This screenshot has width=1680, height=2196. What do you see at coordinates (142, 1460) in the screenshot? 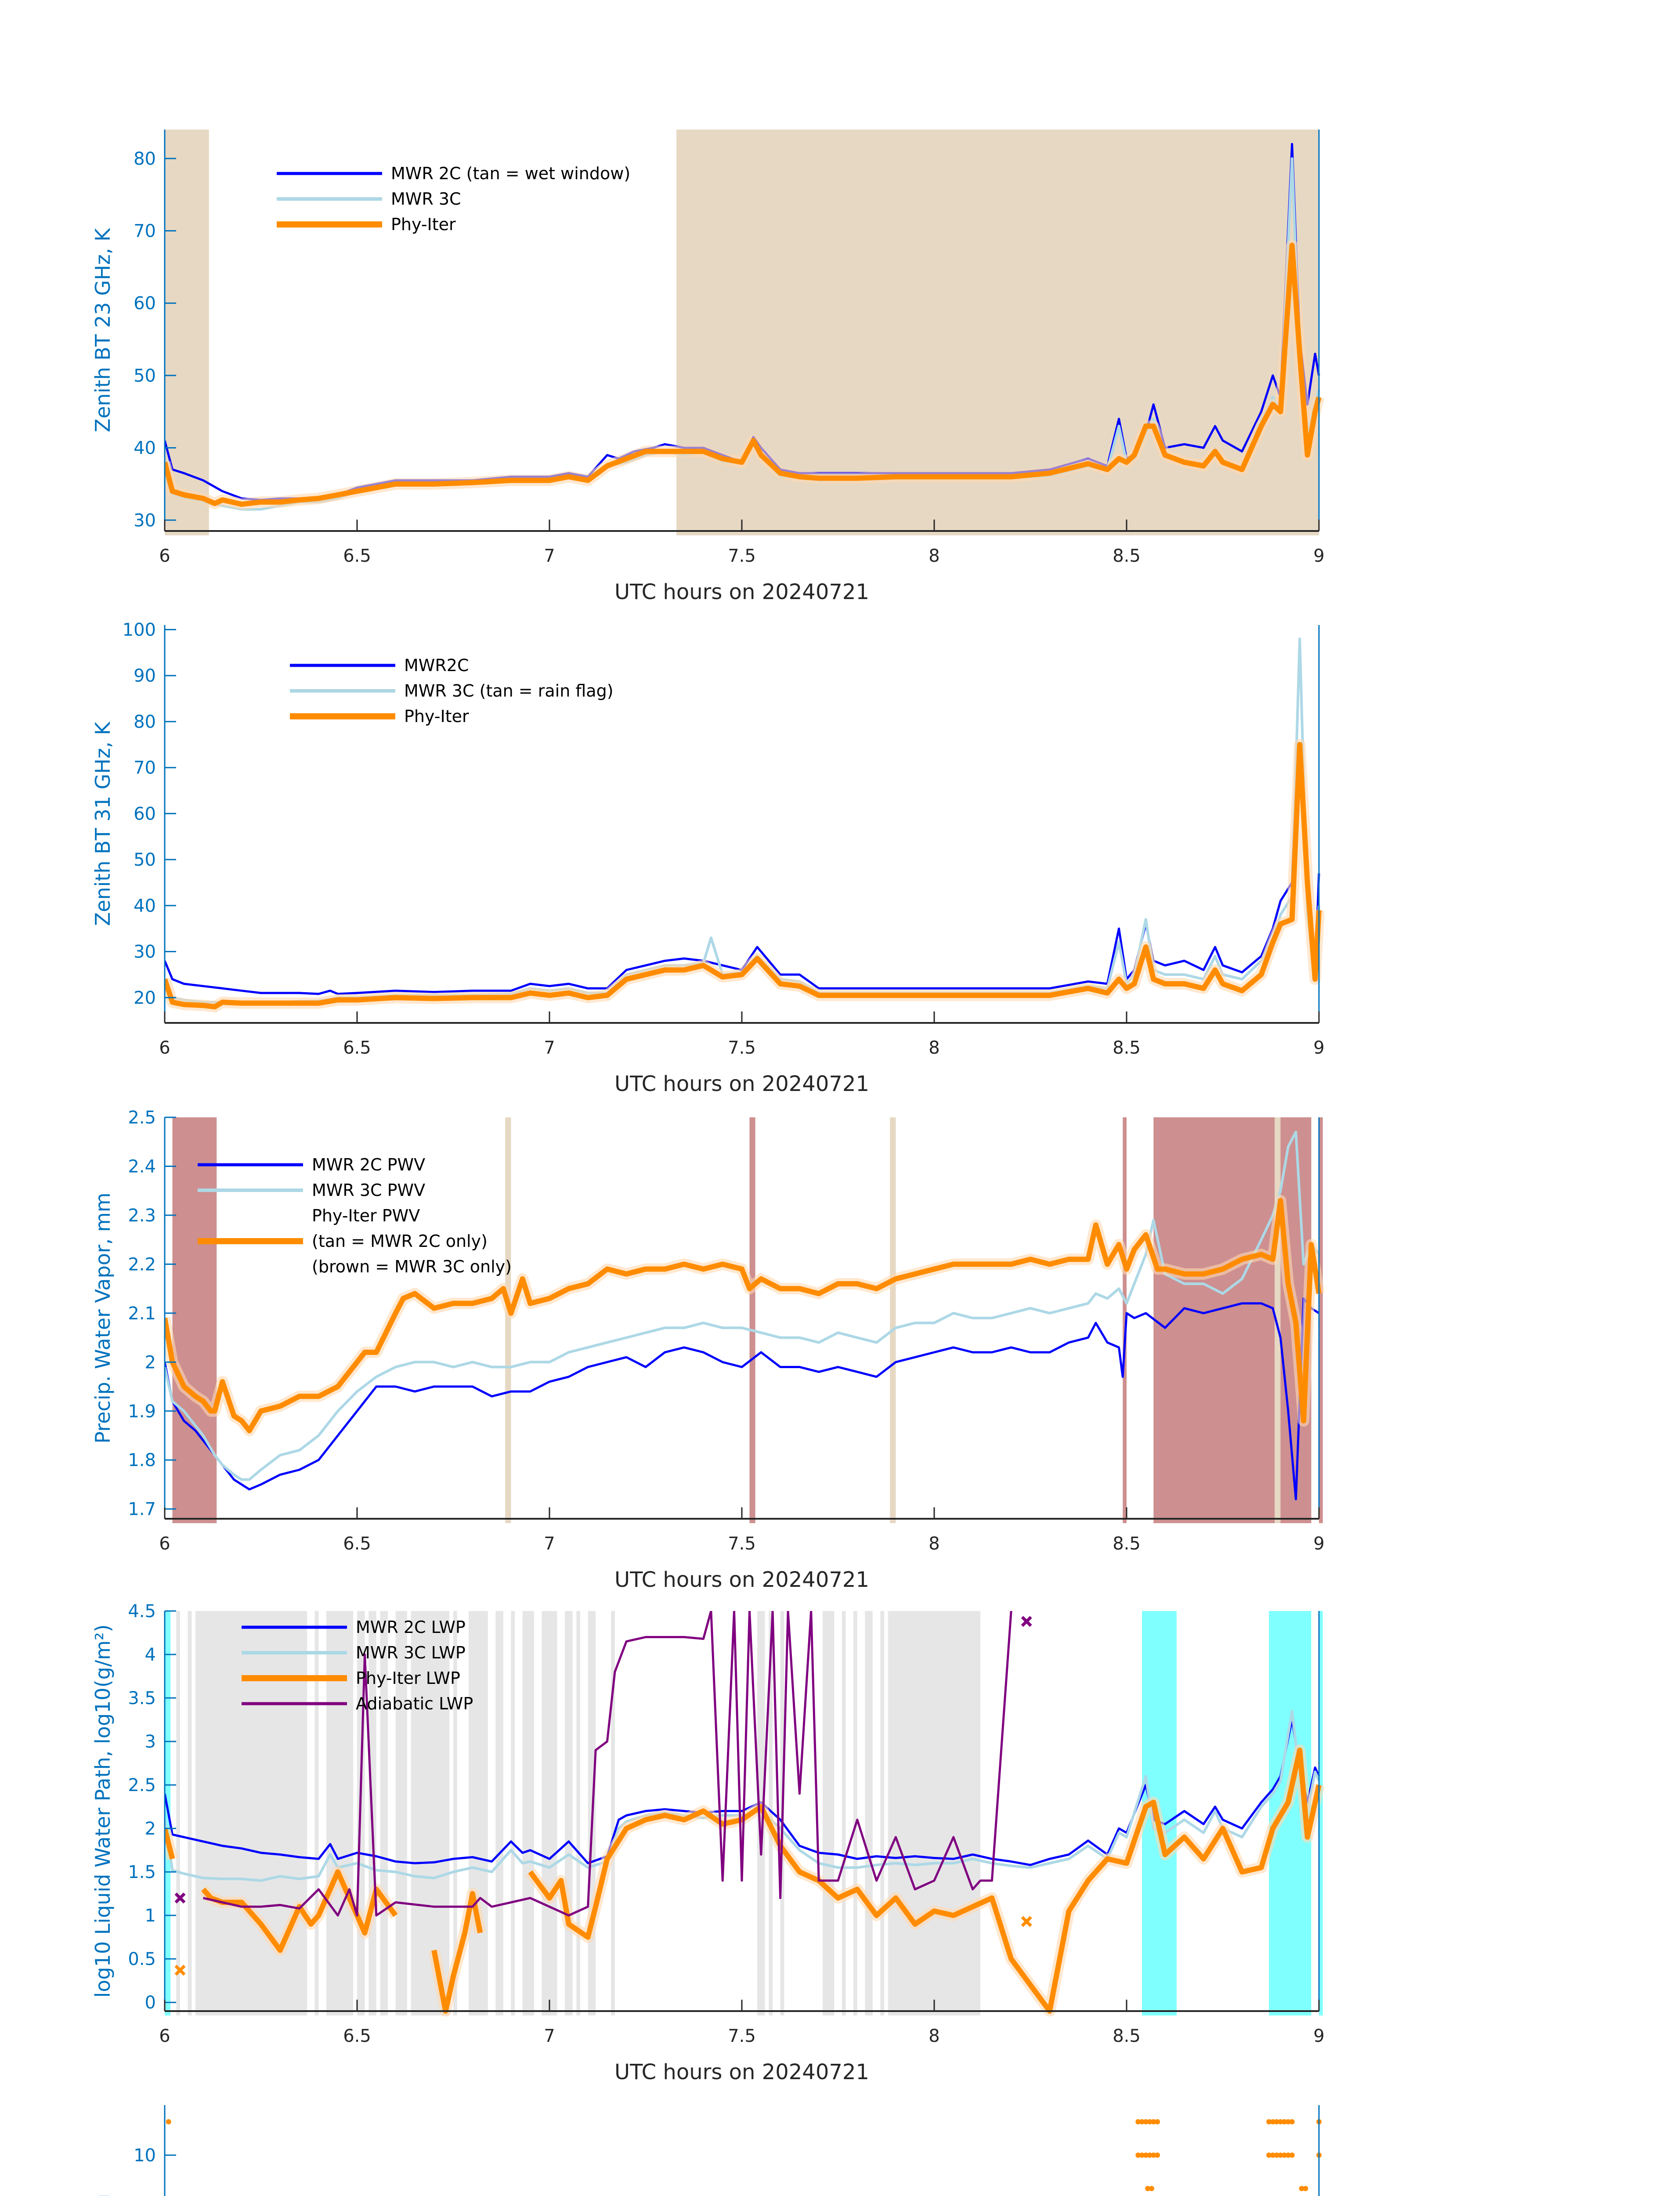
I see `y-tick-label: 1.8` at bounding box center [142, 1460].